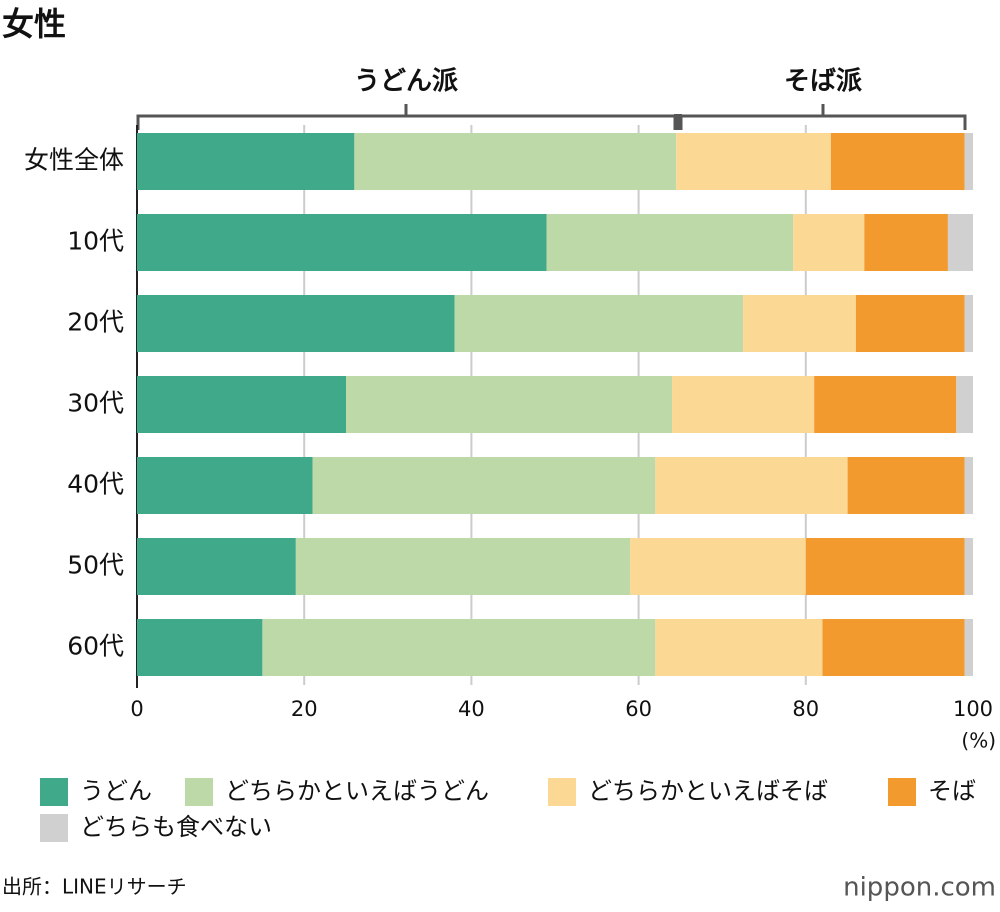  What do you see at coordinates (708, 791) in the screenshot?
I see `legend-label: どちらかといえばそば` at bounding box center [708, 791].